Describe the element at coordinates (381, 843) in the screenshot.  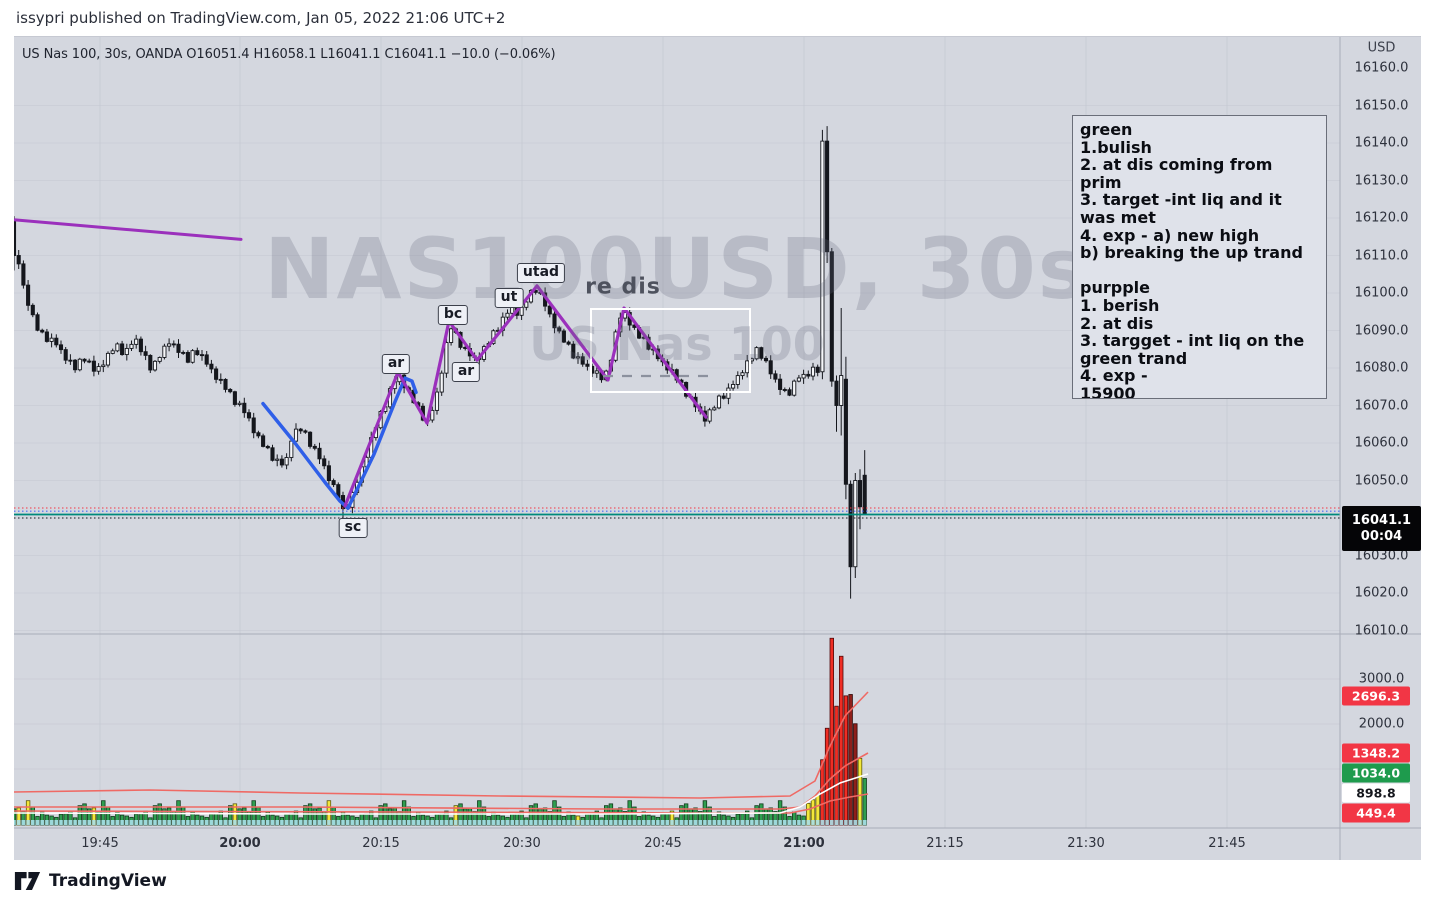
I see `time-tick-label: 20:15` at that location.